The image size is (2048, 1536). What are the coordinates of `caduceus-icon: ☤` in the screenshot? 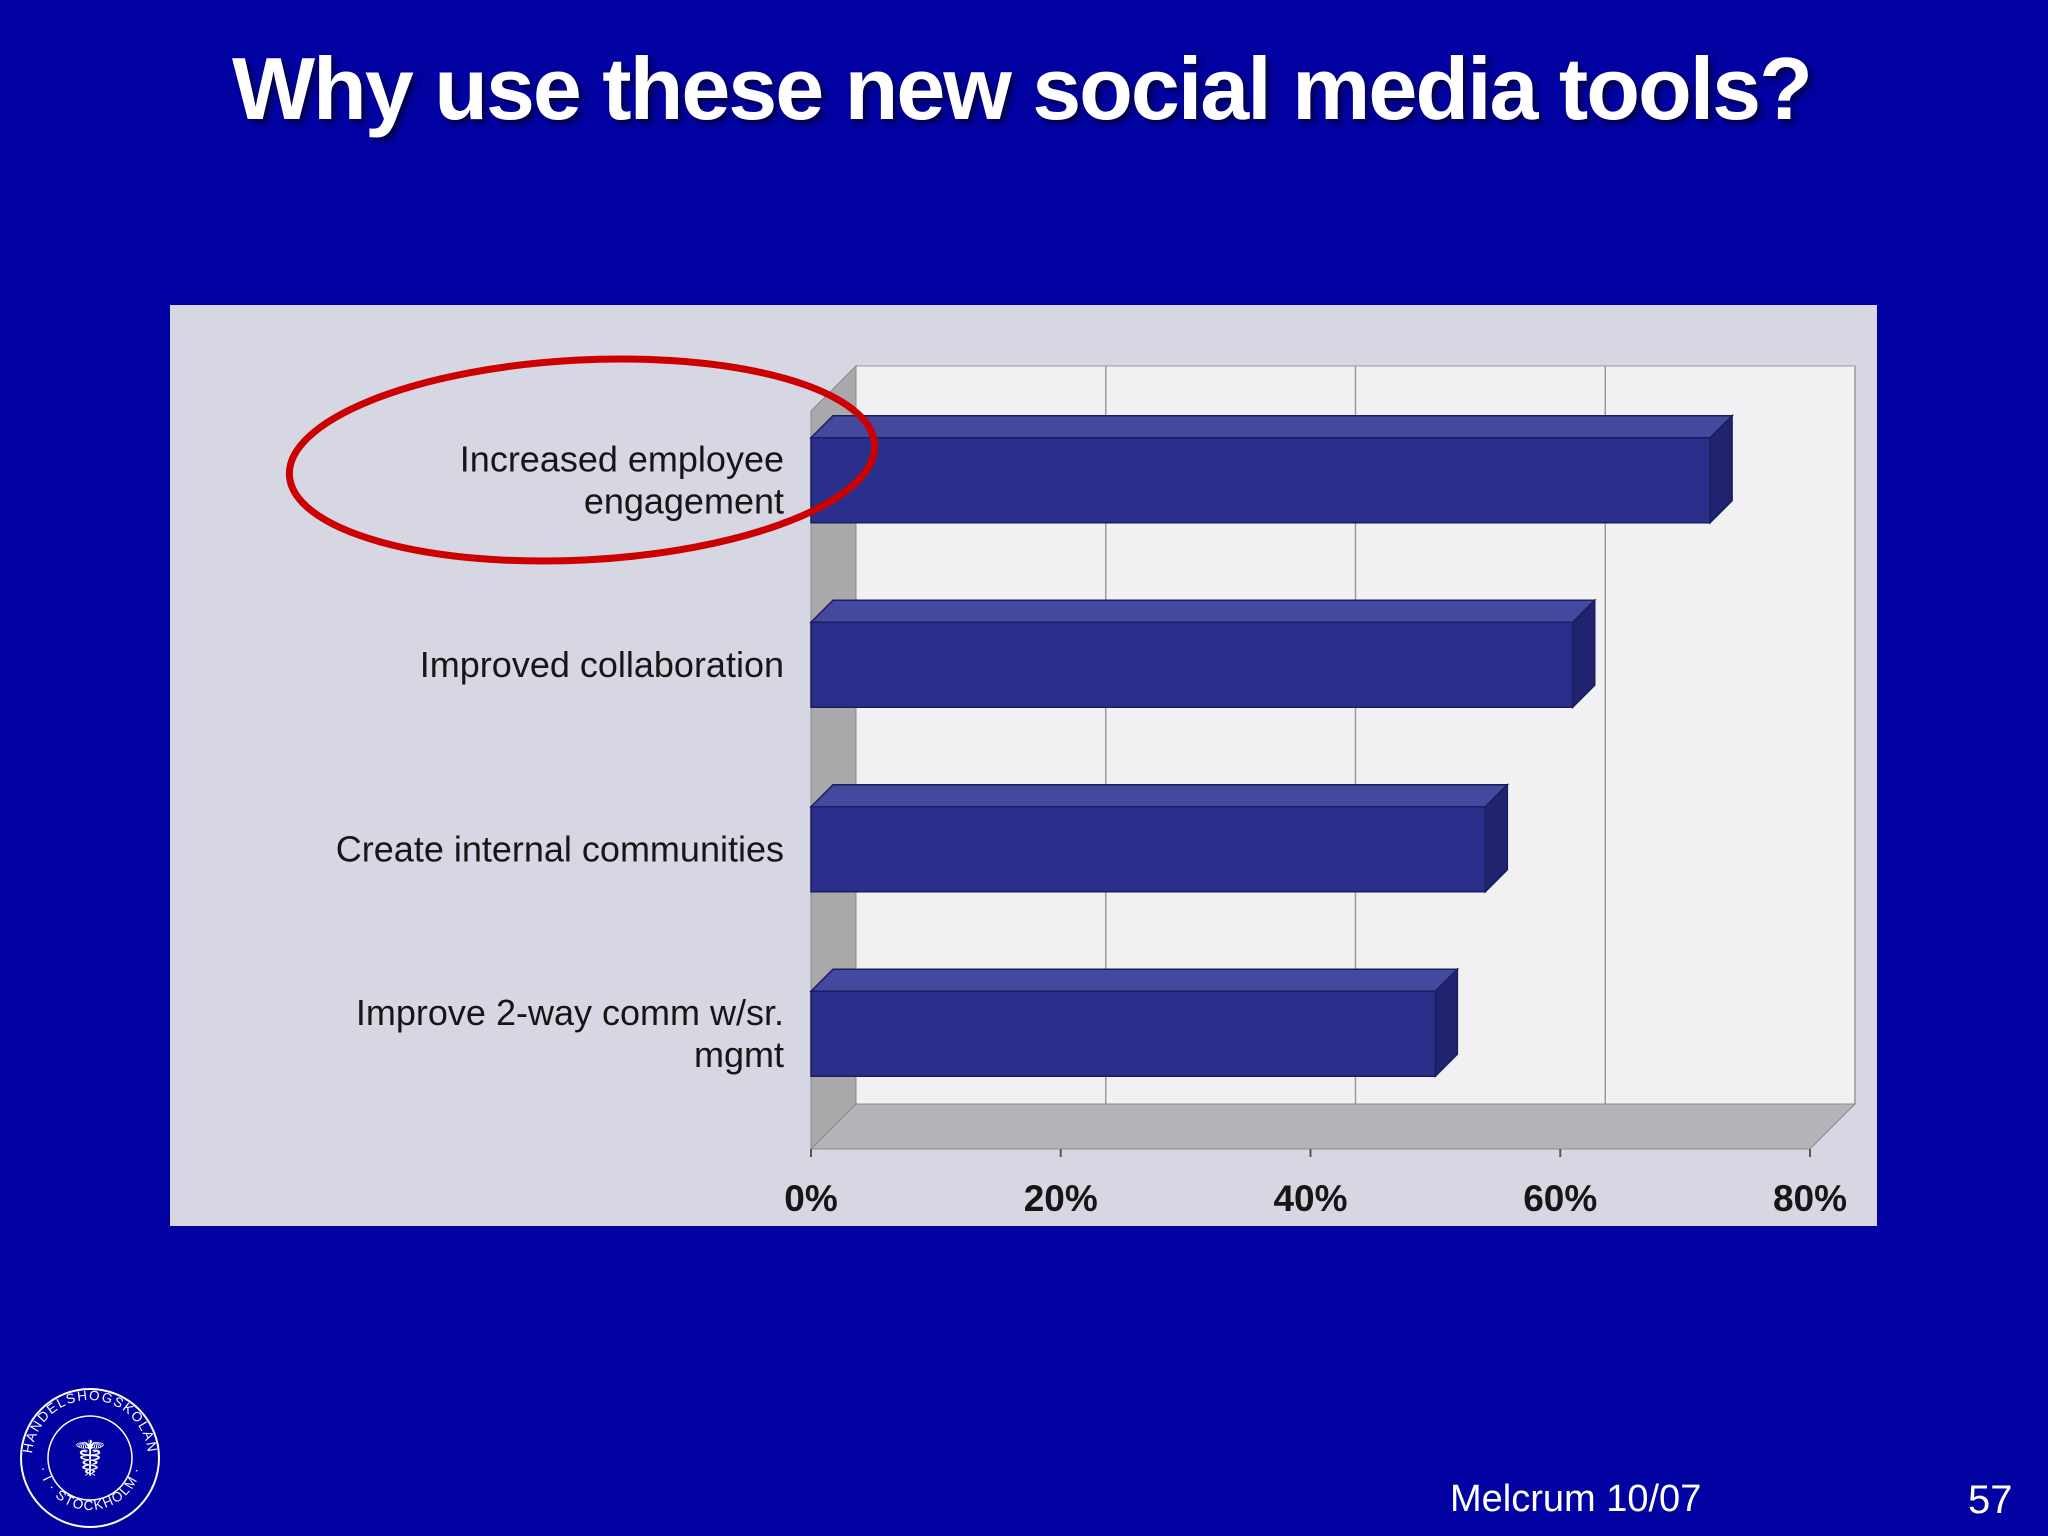 It's located at (89, 1459).